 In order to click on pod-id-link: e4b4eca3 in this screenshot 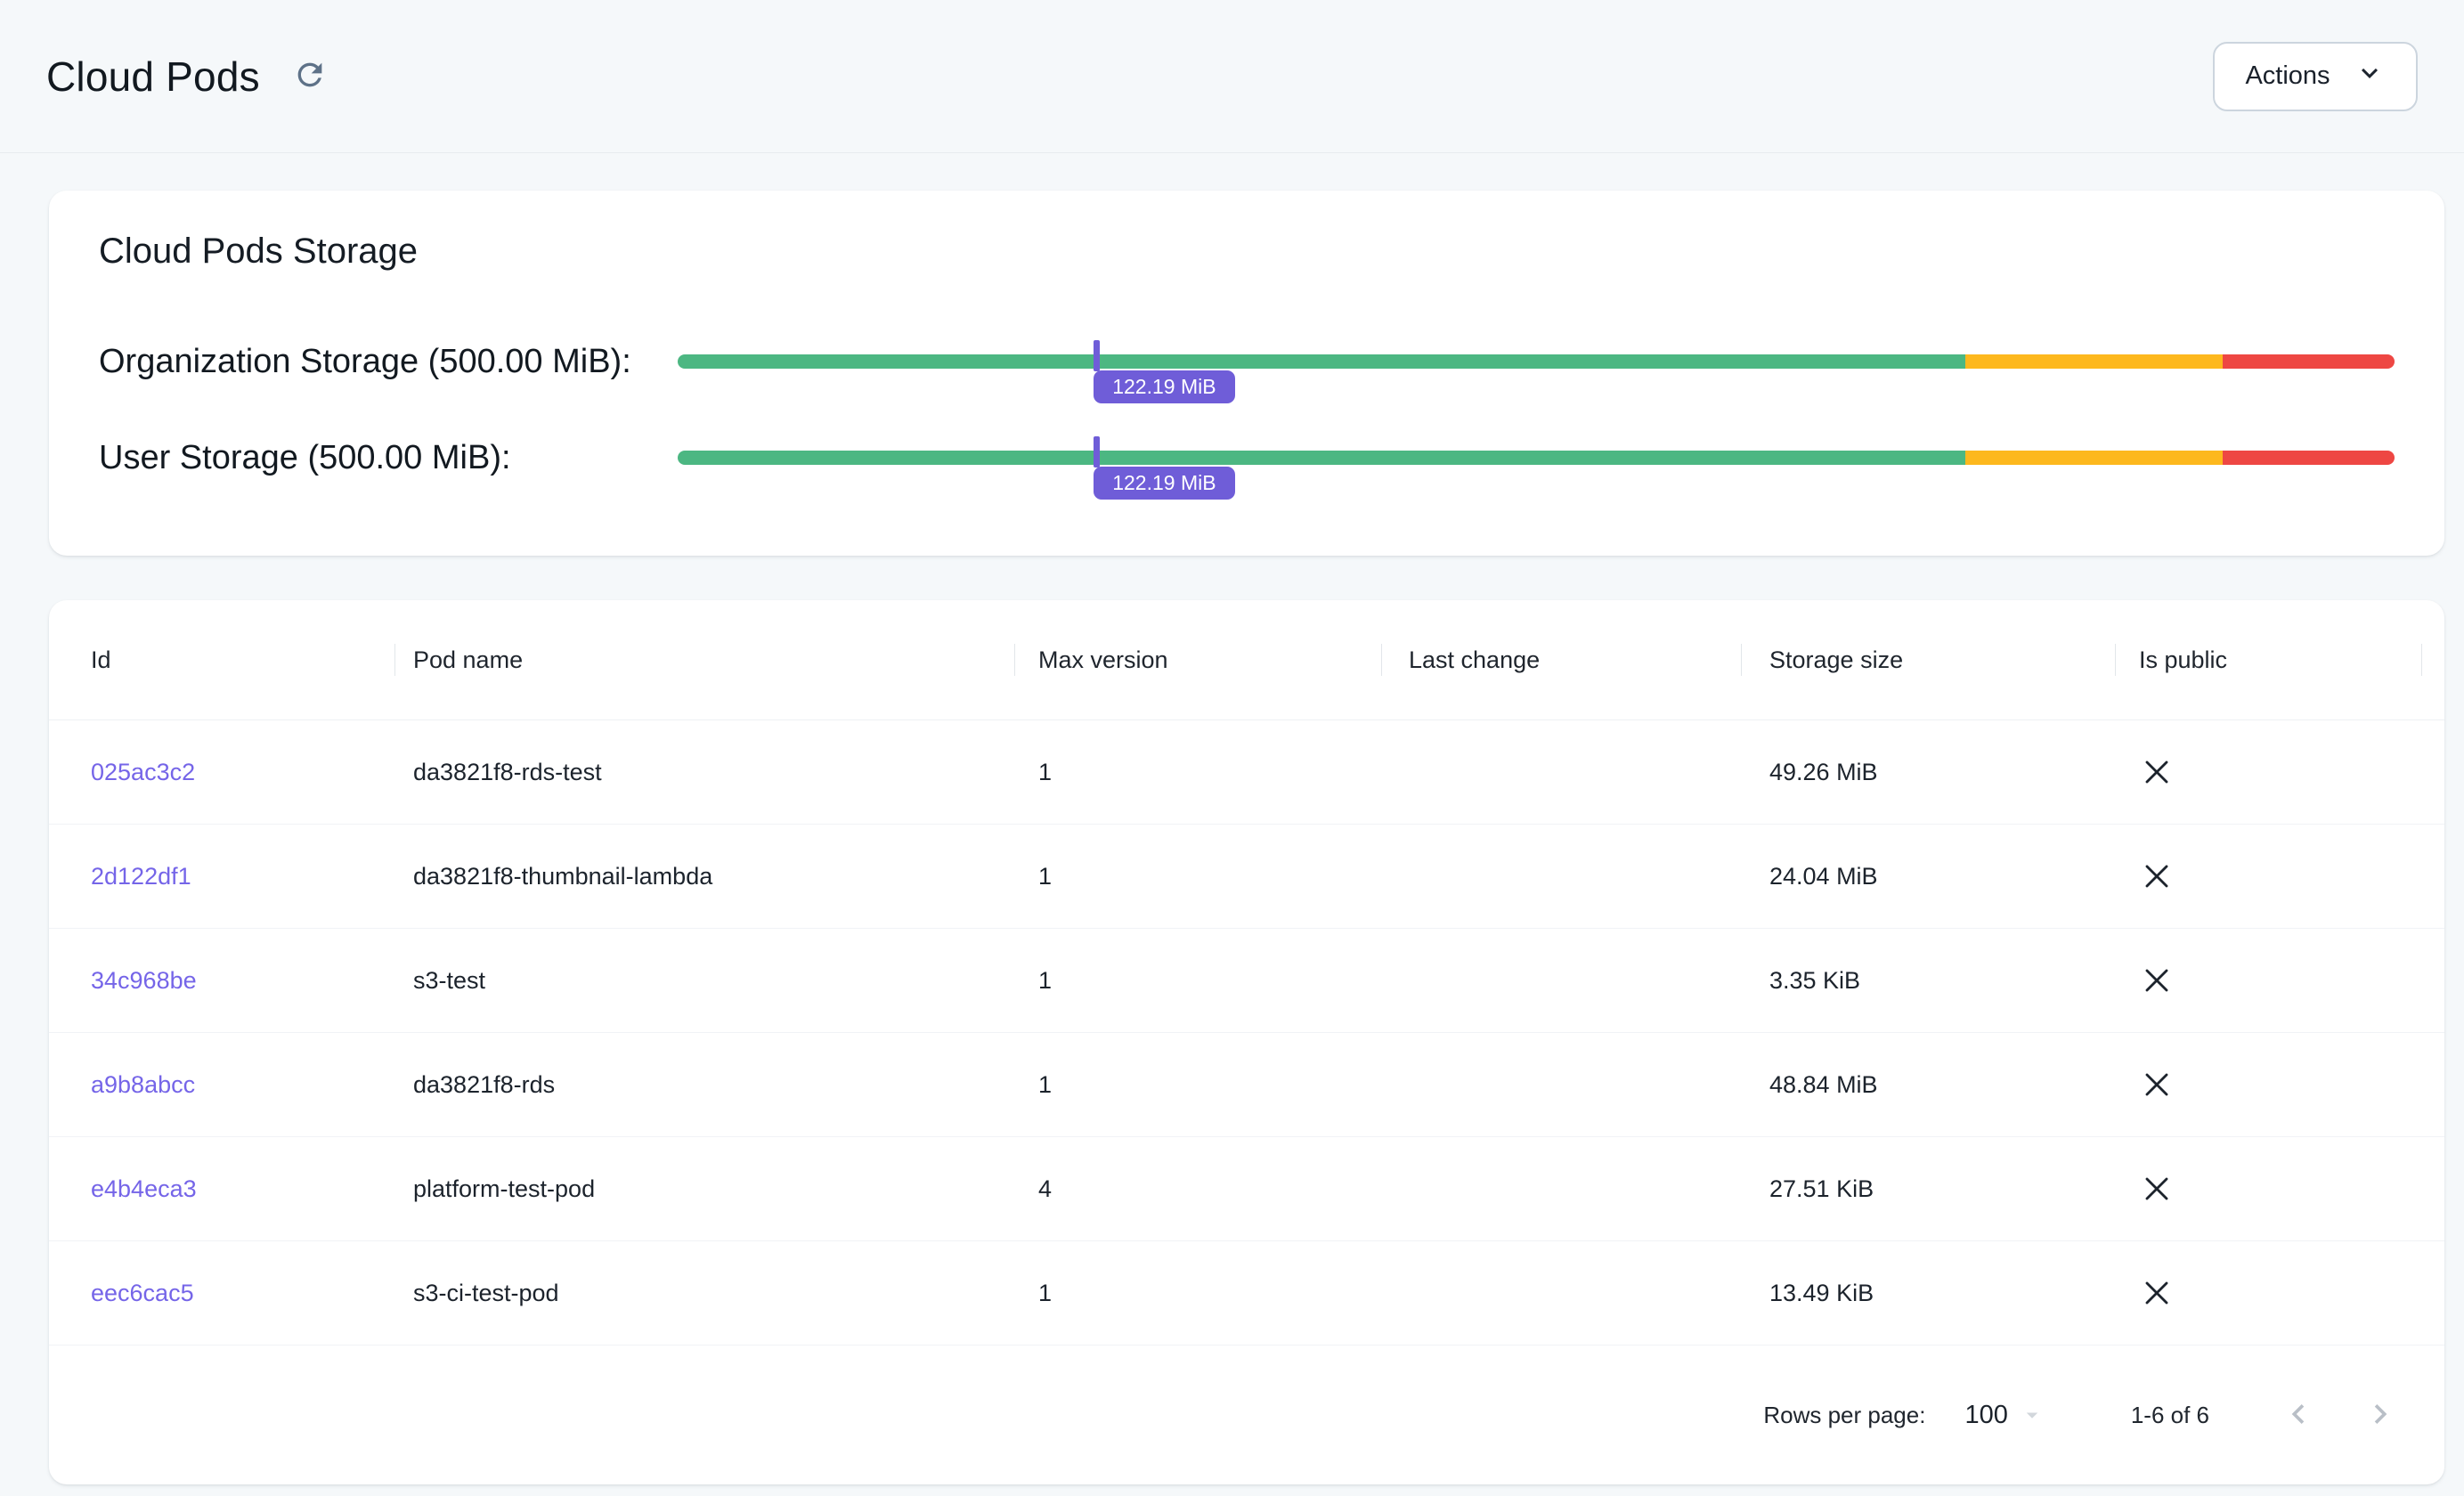, I will do `click(144, 1188)`.